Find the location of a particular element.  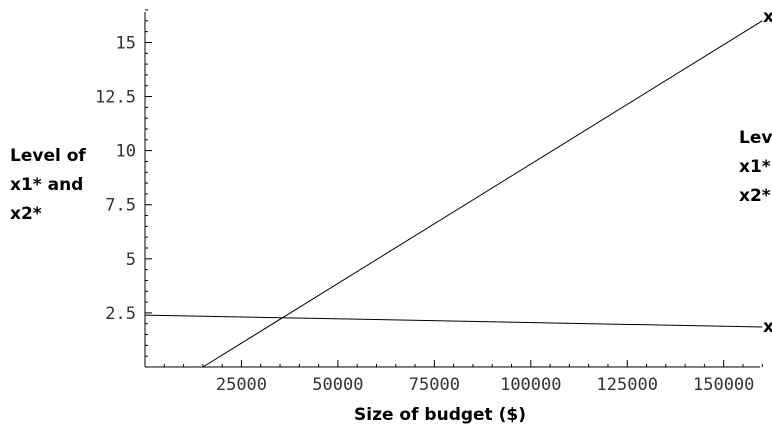

right-label-line-1: Lev is located at coordinates (755, 138).